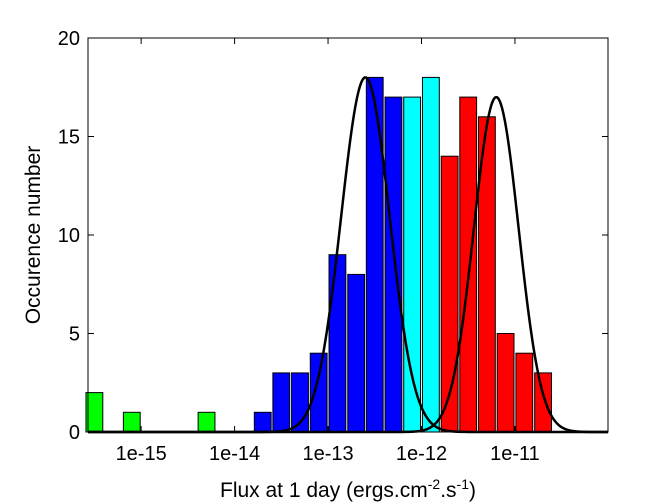 This screenshot has width=672, height=504. What do you see at coordinates (69, 39) in the screenshot?
I see `y-tick-label: 20` at bounding box center [69, 39].